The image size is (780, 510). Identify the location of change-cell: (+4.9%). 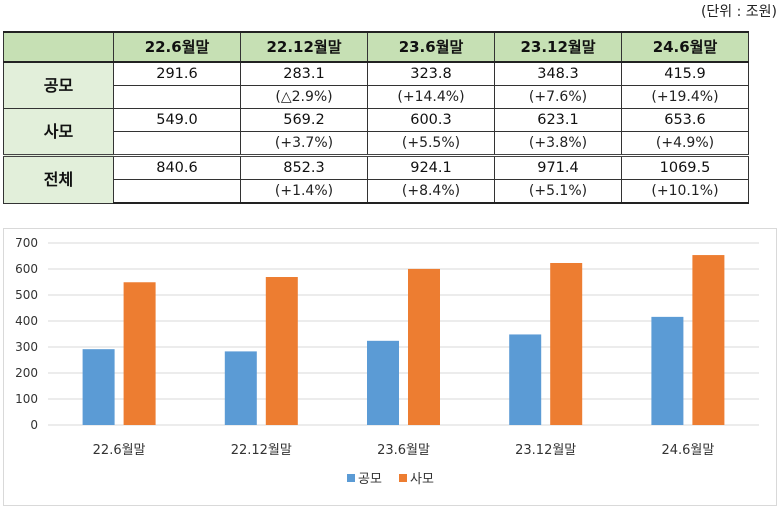
(685, 143).